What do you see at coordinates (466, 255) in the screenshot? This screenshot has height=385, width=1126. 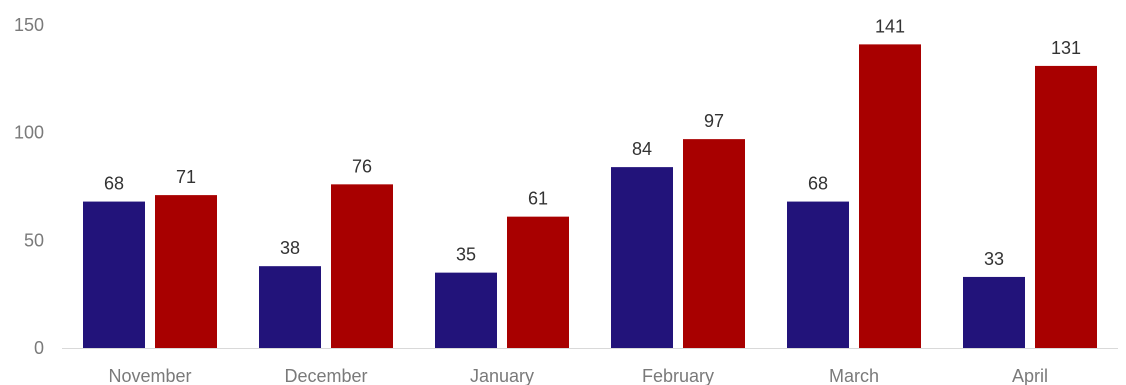 I see `data-label: 35` at bounding box center [466, 255].